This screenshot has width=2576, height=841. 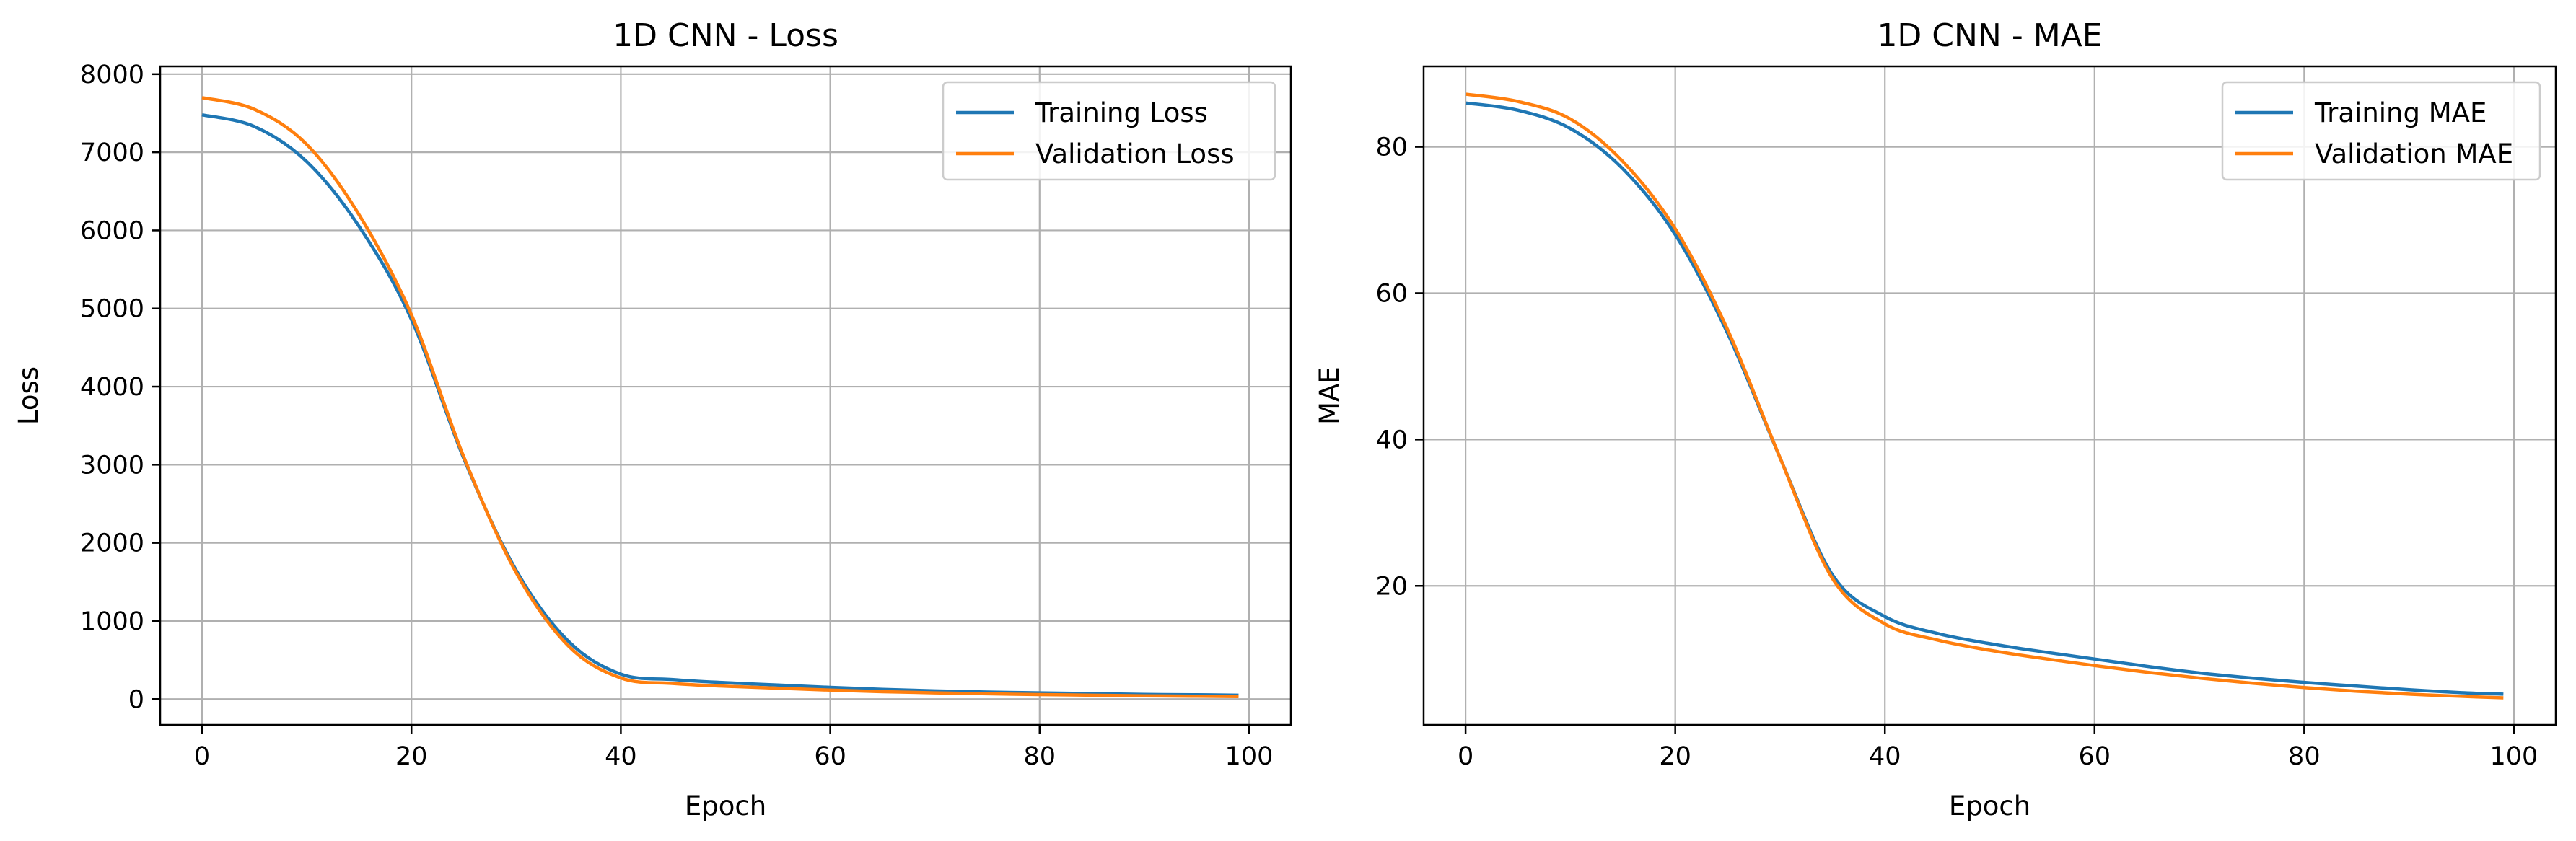 I want to click on legend-label-training-loss: Training Loss, so click(x=1121, y=112).